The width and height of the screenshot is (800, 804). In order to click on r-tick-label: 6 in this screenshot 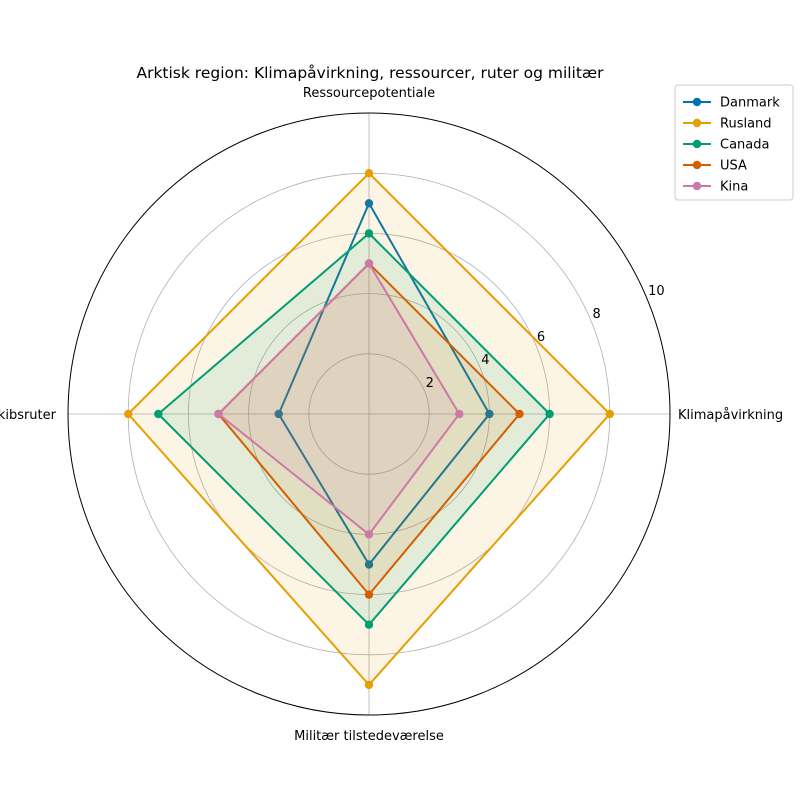, I will do `click(541, 337)`.